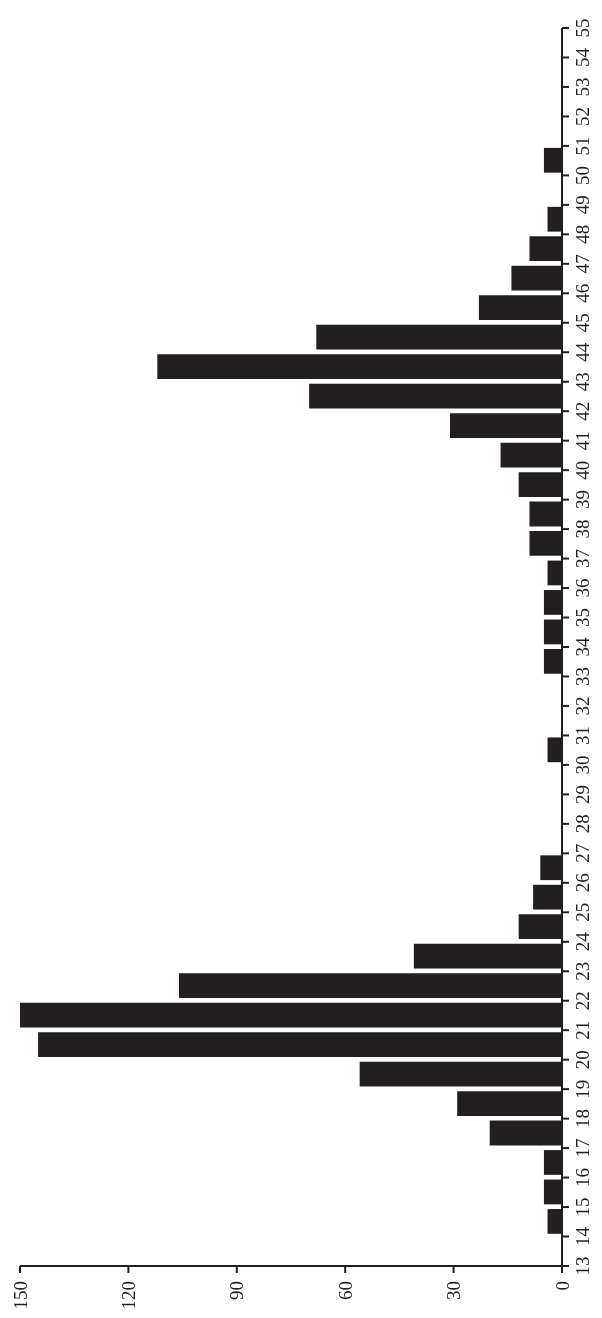  Describe the element at coordinates (237, 1290) in the screenshot. I see `x-tick-label: 90` at that location.